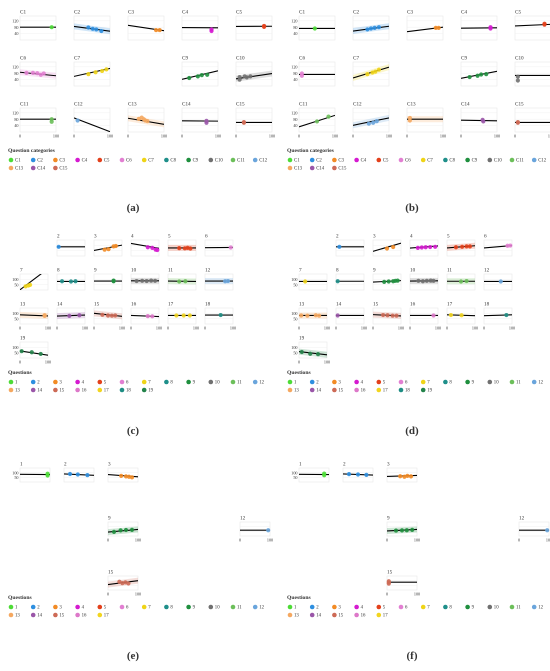 The image size is (550, 671). I want to click on legend-label: 11, so click(239, 383).